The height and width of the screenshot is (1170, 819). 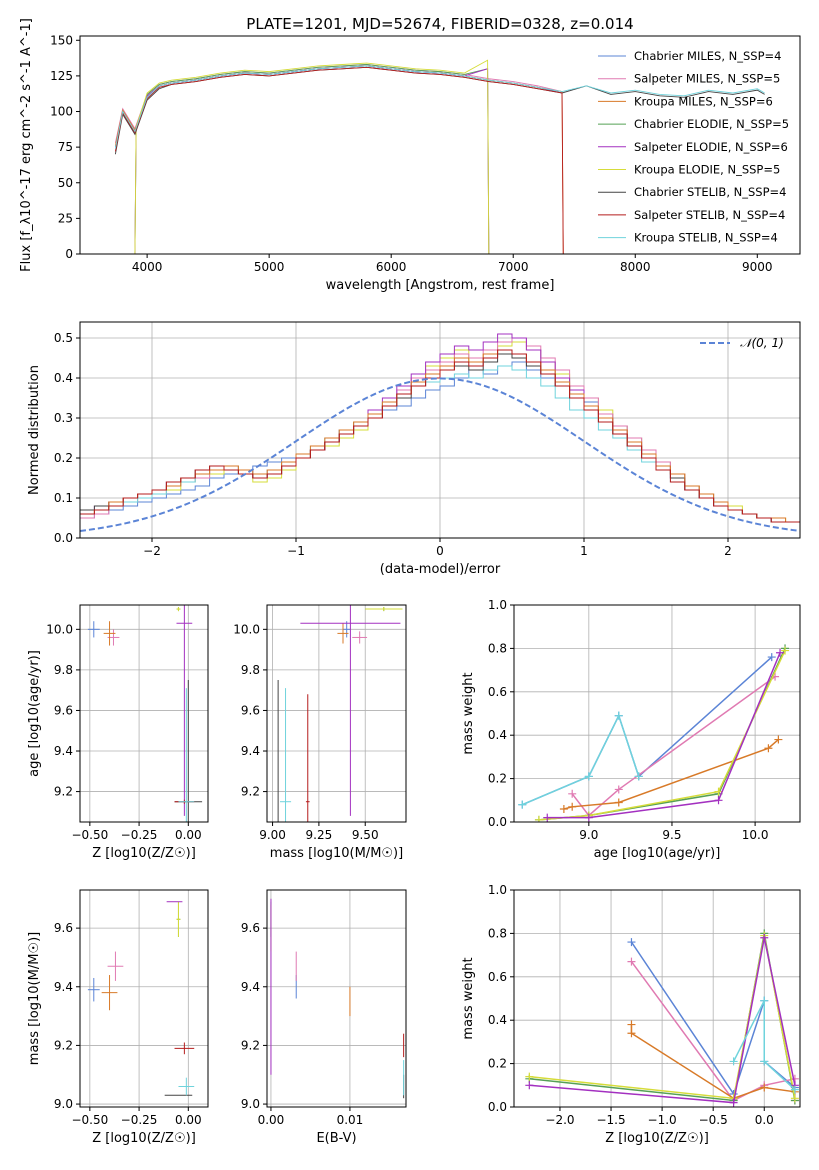 I want to click on legend-entry: Chabrier ELODIE, N_SSP=5, so click(x=711, y=124).